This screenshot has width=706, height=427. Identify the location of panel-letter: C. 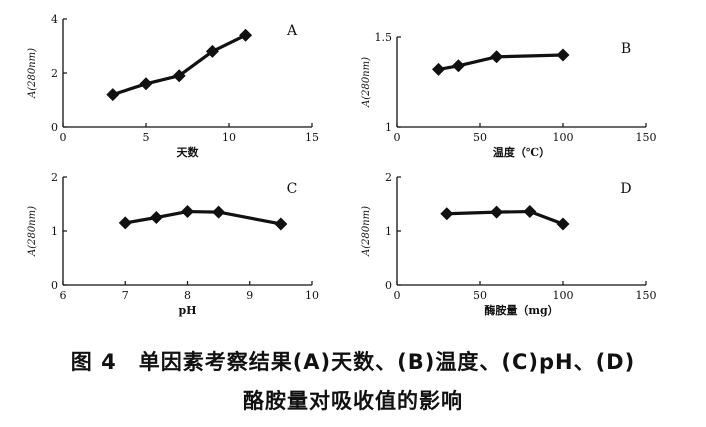
(292, 189).